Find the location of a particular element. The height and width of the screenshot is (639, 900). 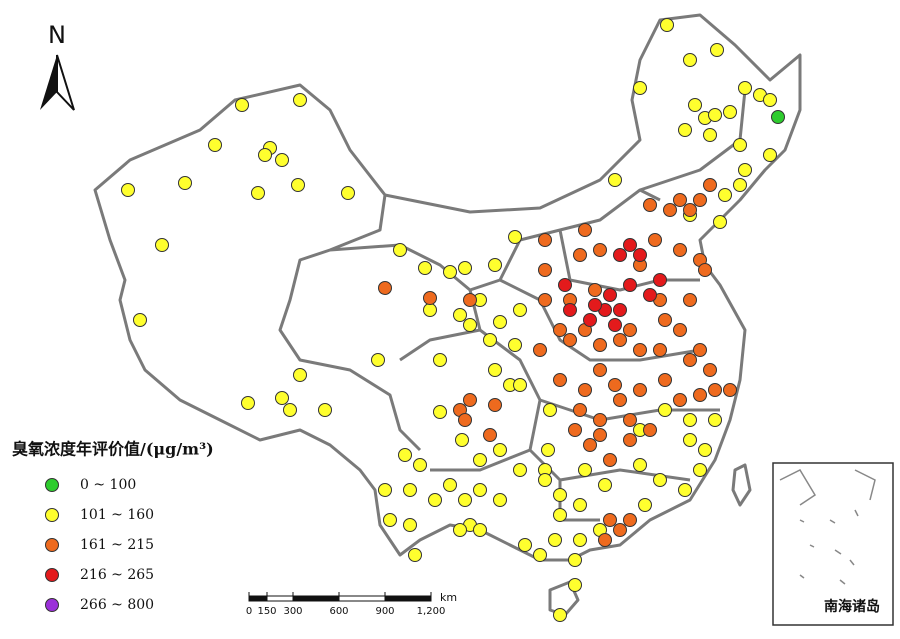

scale-label: 900 is located at coordinates (384, 611).